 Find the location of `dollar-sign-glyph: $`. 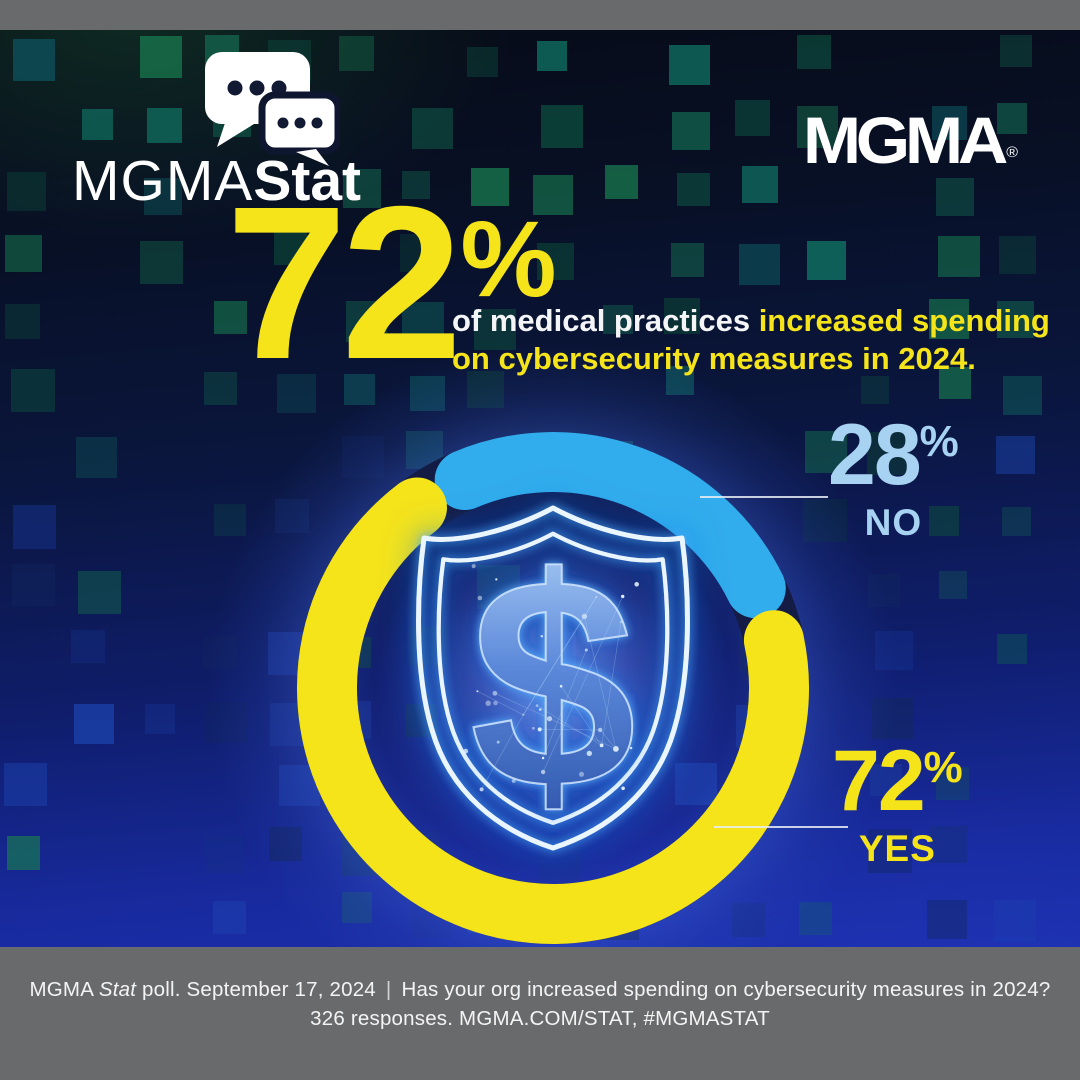

dollar-sign-glyph: $ is located at coordinates (553, 683).